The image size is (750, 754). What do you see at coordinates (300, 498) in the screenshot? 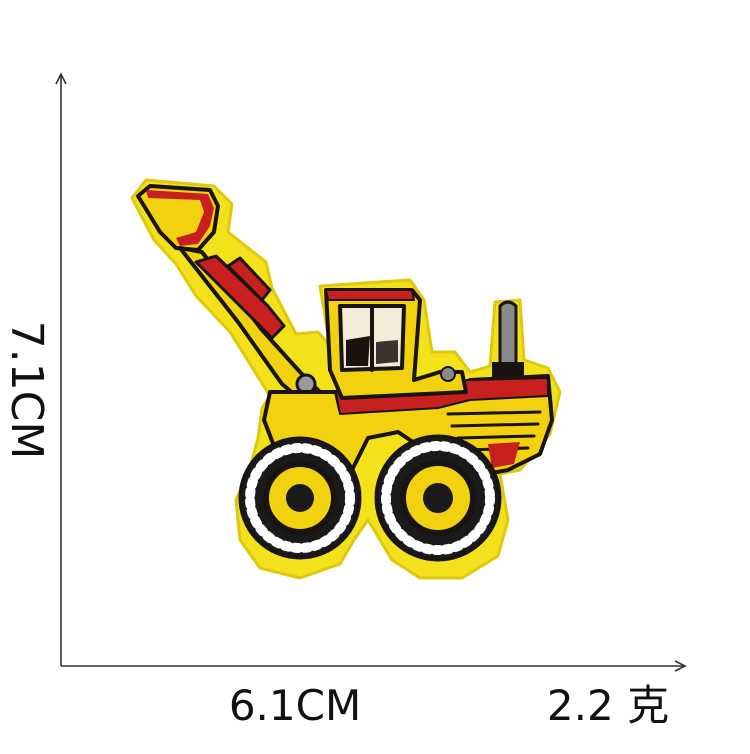
I see `rear-wheel` at bounding box center [300, 498].